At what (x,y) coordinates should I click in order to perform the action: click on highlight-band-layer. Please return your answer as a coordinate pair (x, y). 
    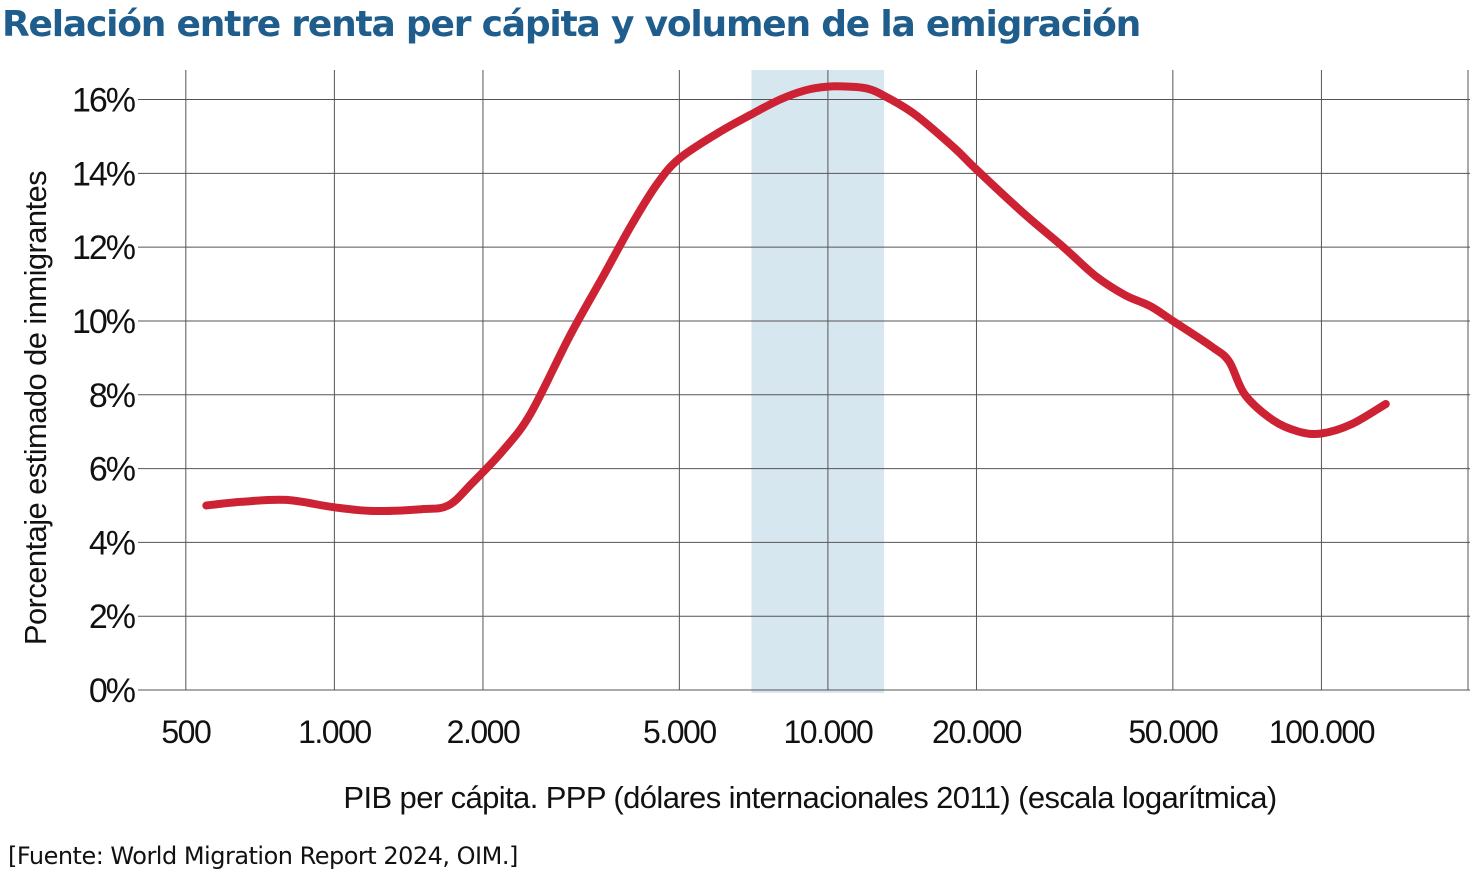
    Looking at the image, I should click on (818, 381).